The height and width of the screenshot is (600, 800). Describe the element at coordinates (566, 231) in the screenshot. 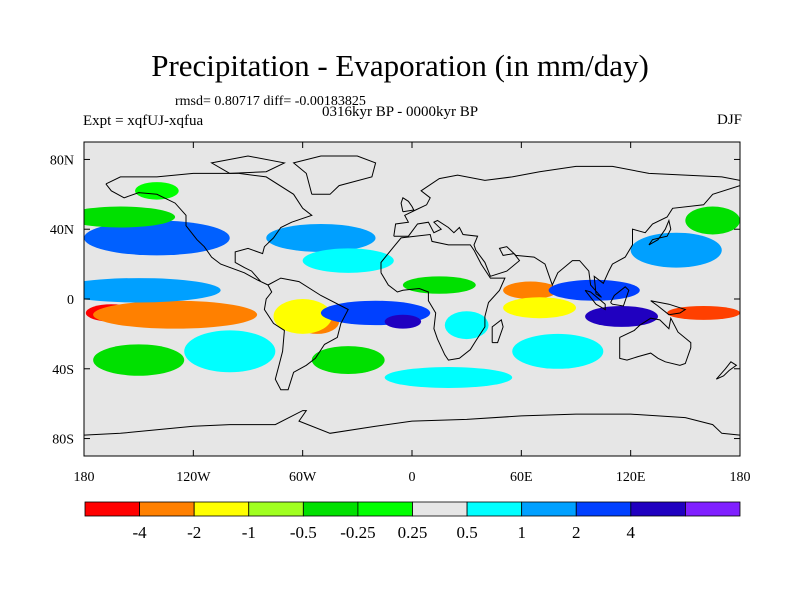

I see `coastline-eurasia` at that location.